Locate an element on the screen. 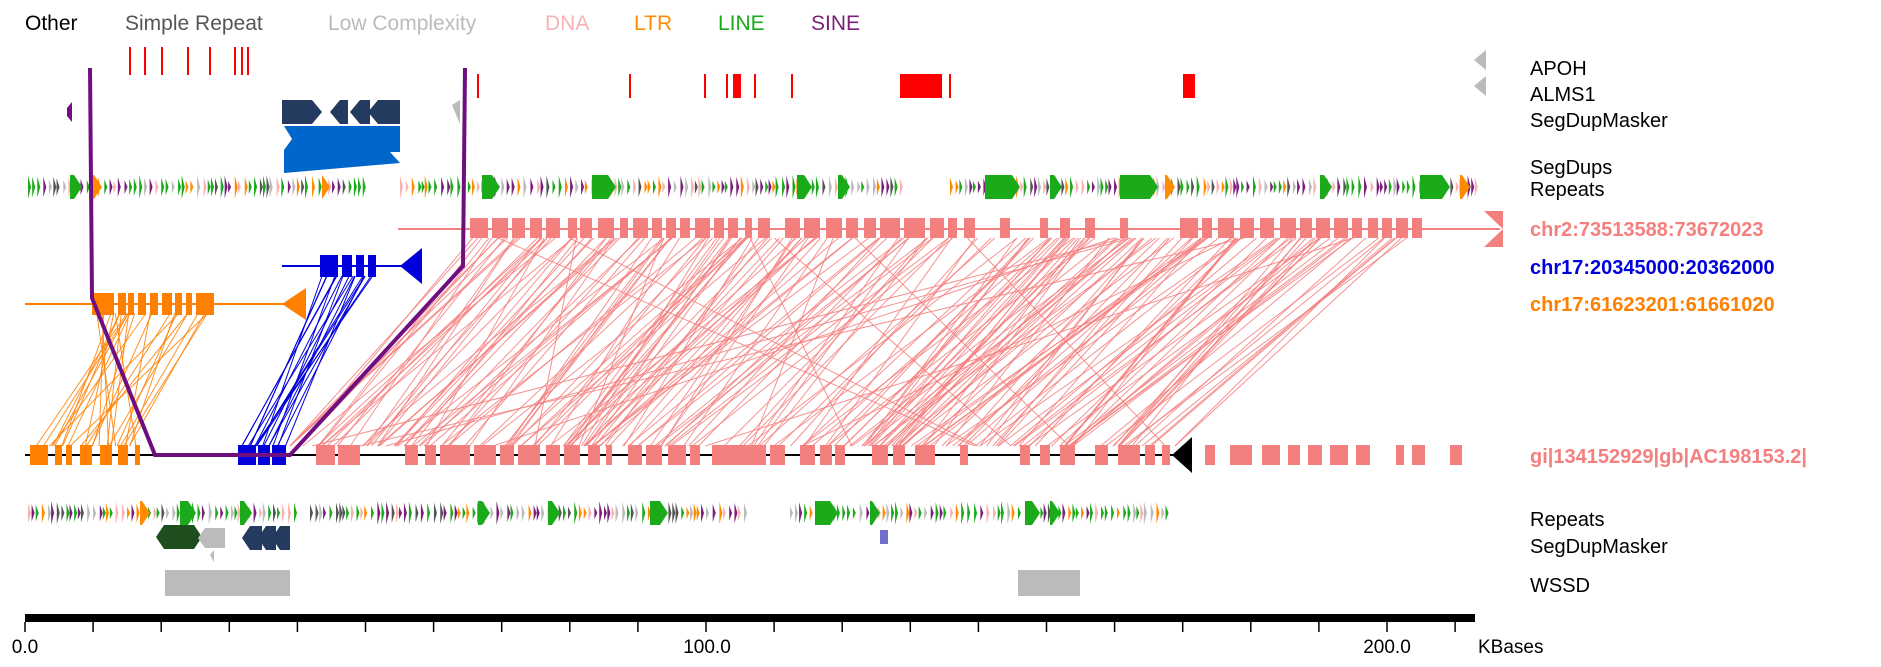 This screenshot has height=667, width=1881. label-segdupmasker-top: SegDupMasker is located at coordinates (1599, 121).